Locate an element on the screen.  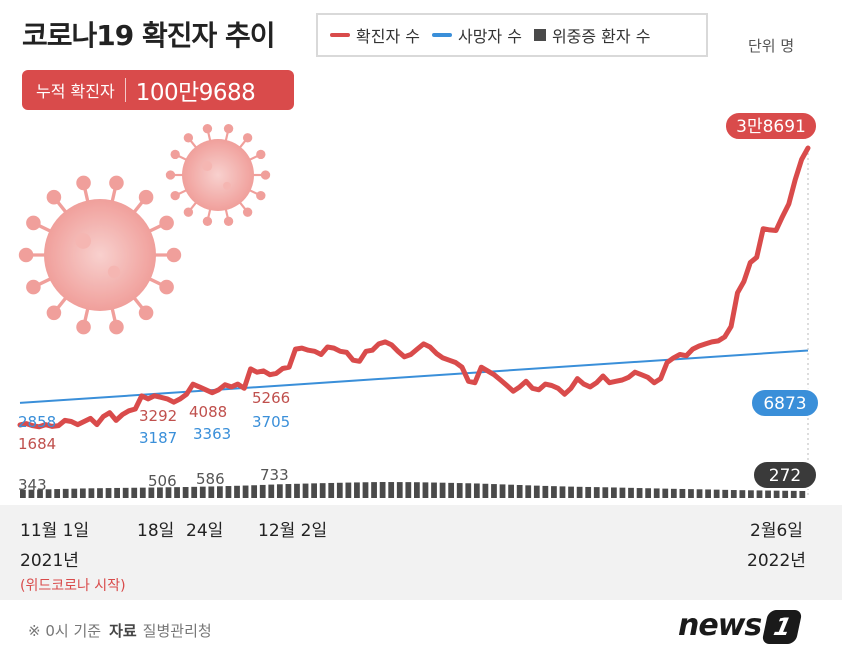
legend-swatch-critical is located at coordinates (539, 35).